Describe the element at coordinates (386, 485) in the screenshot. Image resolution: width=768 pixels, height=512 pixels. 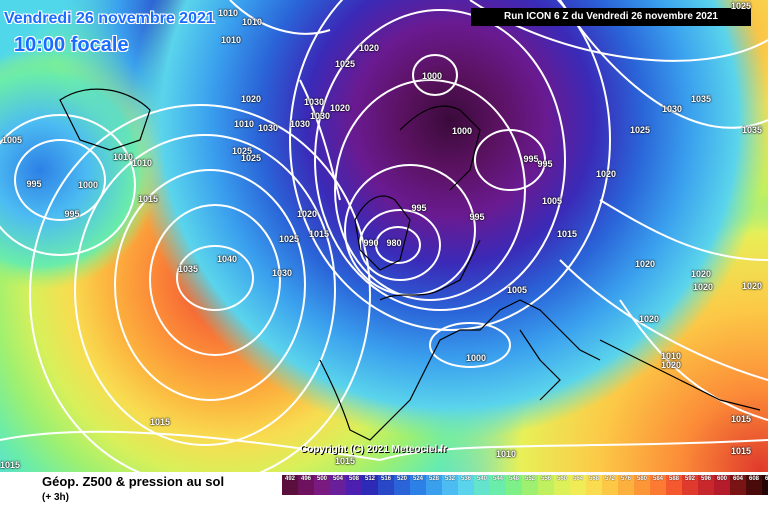
I see `scale-cell: 516` at that location.